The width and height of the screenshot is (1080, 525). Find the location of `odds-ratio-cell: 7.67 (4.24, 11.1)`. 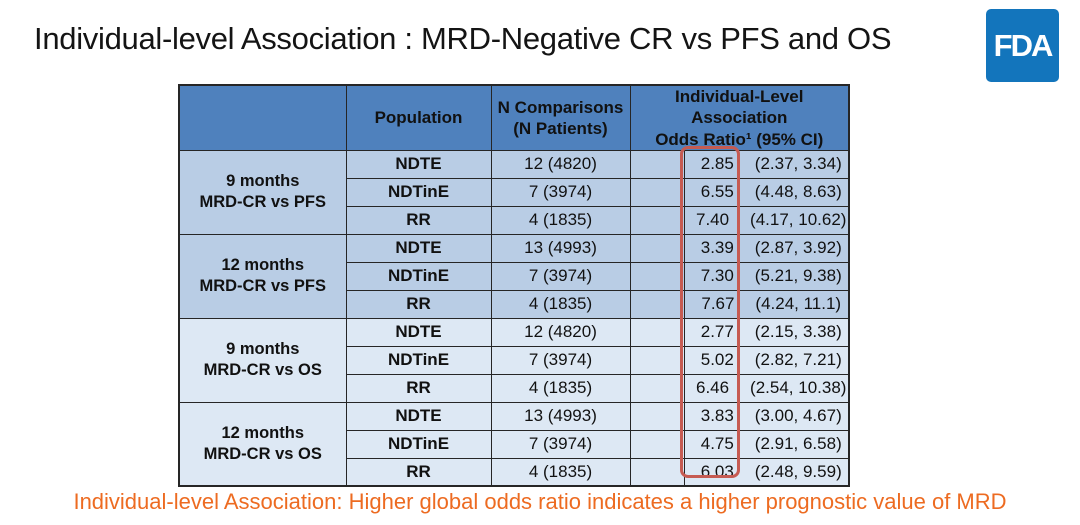

odds-ratio-cell: 7.67 (4.24, 11.1) is located at coordinates (766, 304).